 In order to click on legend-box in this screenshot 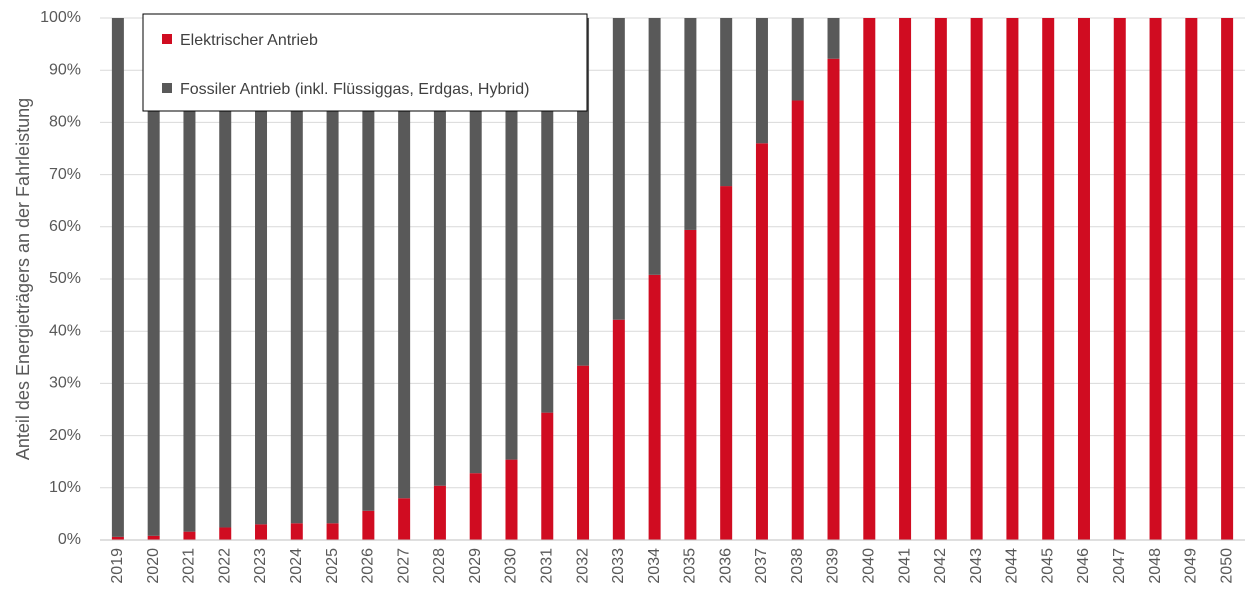, I will do `click(365, 62)`.